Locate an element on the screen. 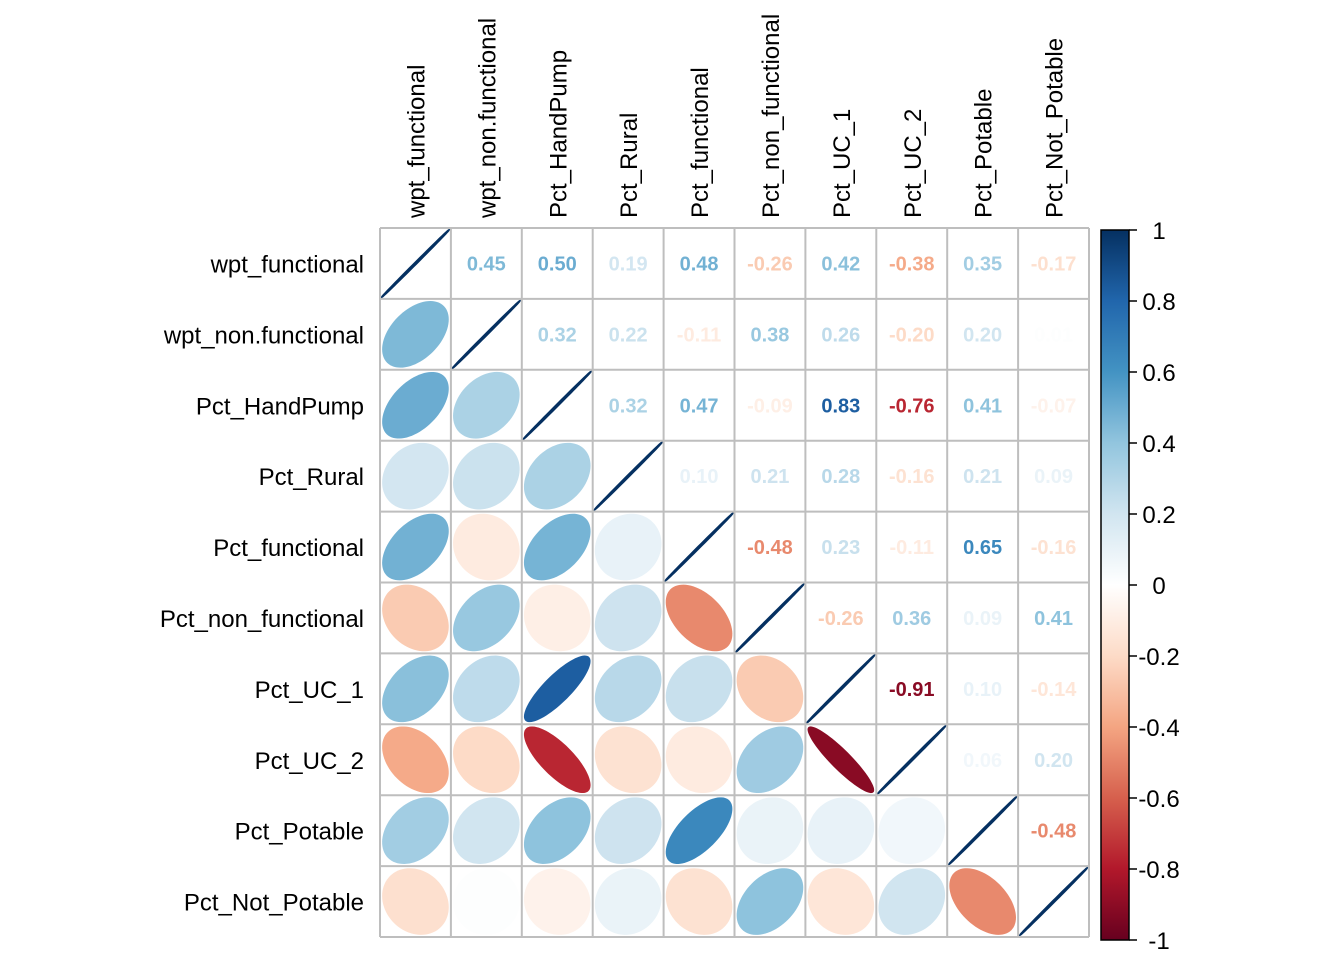  correlation-value: 0.19 is located at coordinates (628, 264).